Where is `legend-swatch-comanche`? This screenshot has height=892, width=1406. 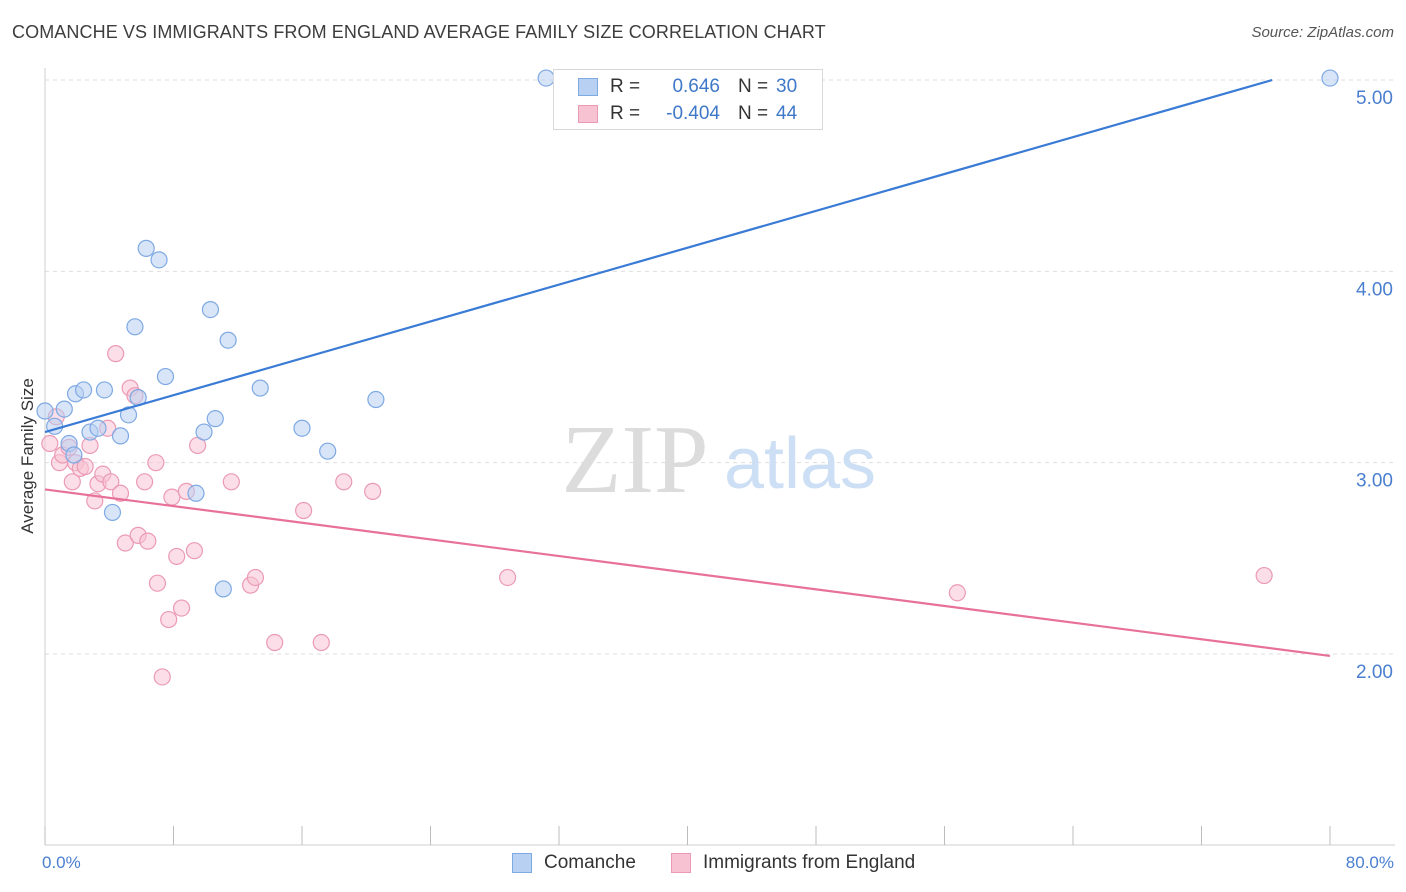
legend-swatch-comanche is located at coordinates (522, 863).